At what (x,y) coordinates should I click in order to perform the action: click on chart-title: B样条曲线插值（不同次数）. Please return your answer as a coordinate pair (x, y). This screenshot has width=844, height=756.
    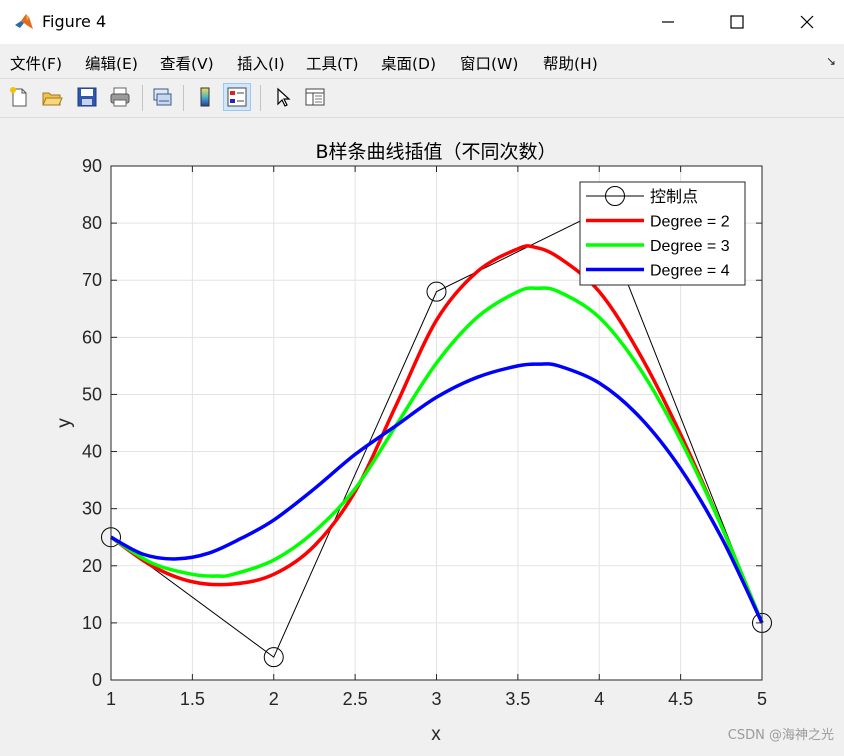
    Looking at the image, I should click on (435, 152).